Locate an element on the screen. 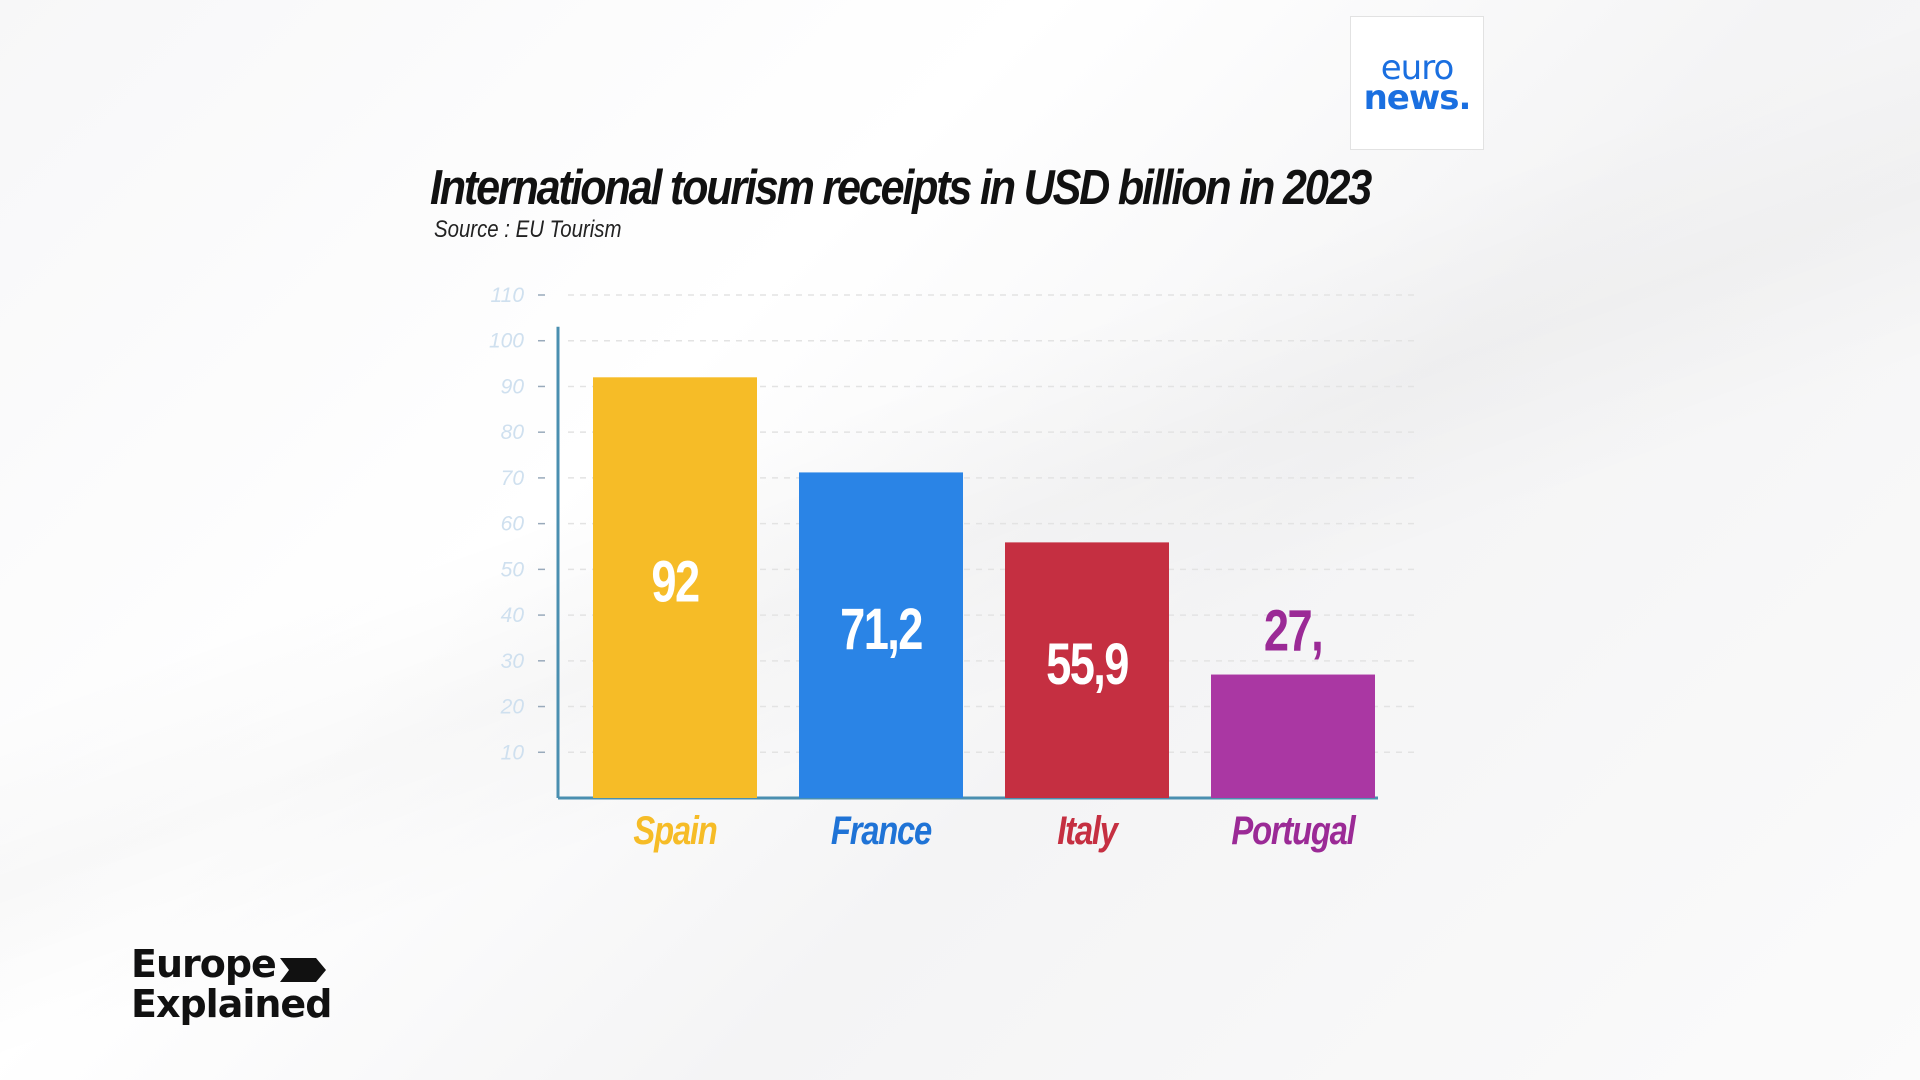 The width and height of the screenshot is (1920, 1080). logo-text-line1: euro is located at coordinates (1417, 68).